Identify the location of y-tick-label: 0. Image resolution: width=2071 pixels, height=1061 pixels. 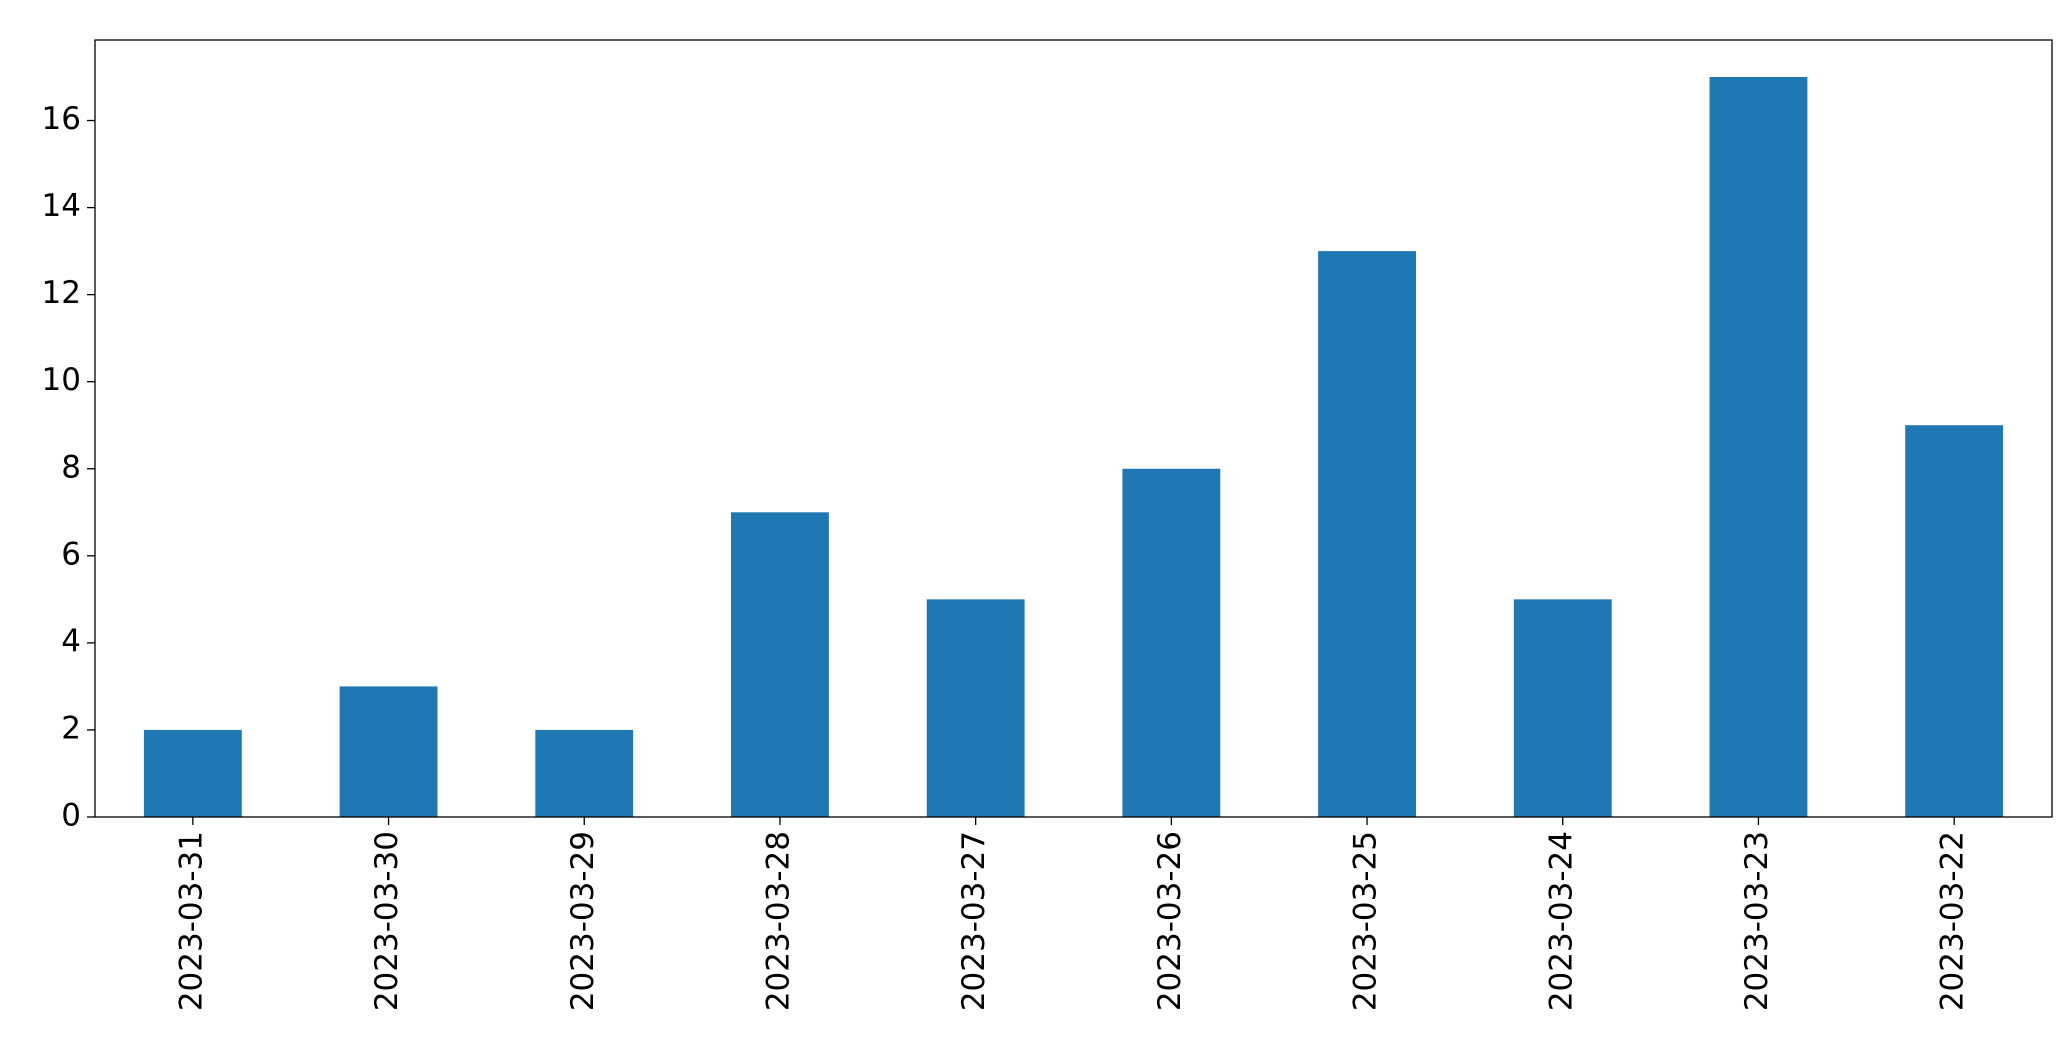
(71, 816).